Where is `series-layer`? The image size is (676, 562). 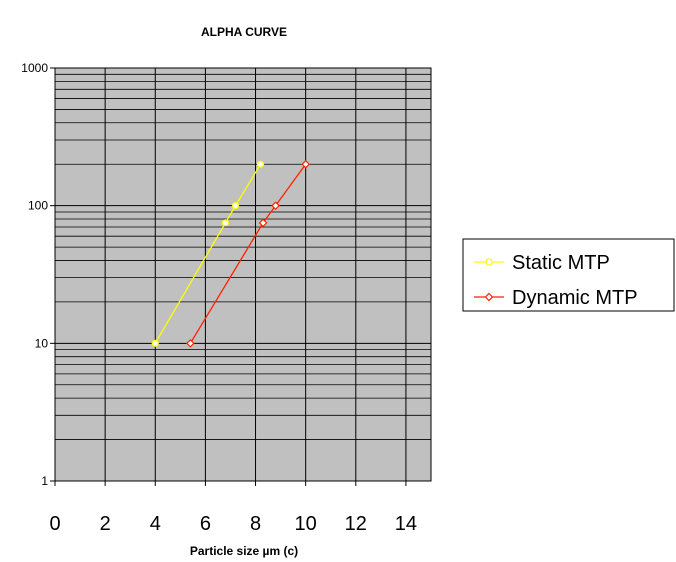
series-layer is located at coordinates (231, 253).